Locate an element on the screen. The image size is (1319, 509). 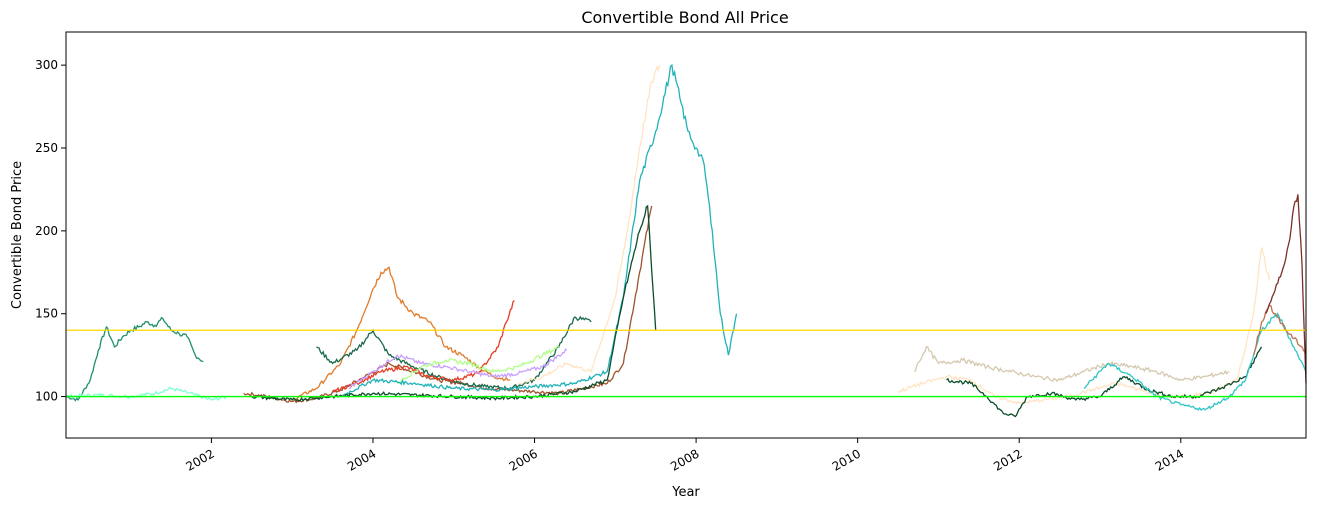
y-axis-ticks: 100 150 200 250 300 is located at coordinates (50, 231).